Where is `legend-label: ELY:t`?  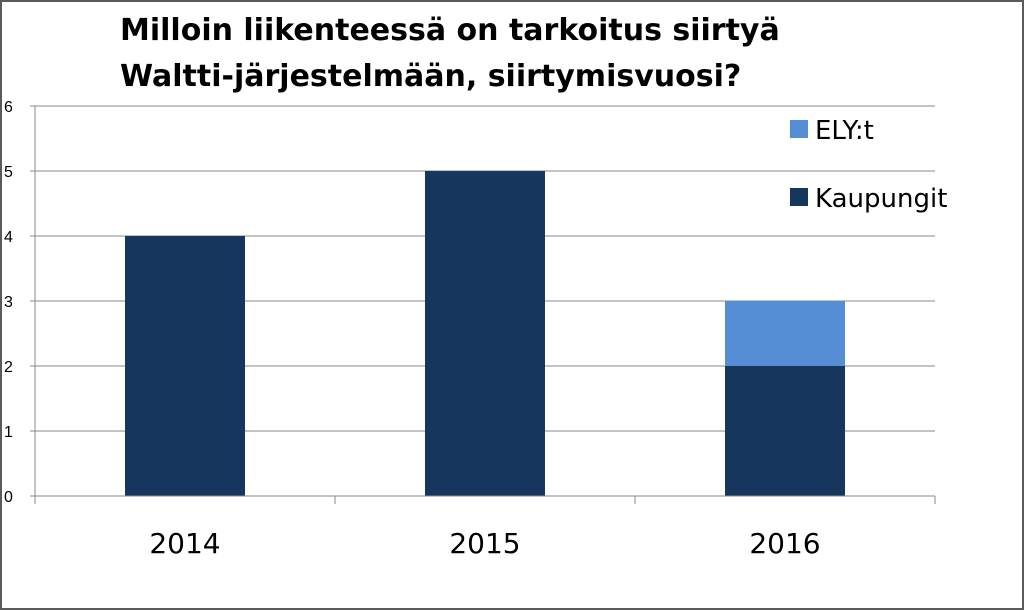
legend-label: ELY:t is located at coordinates (844, 131).